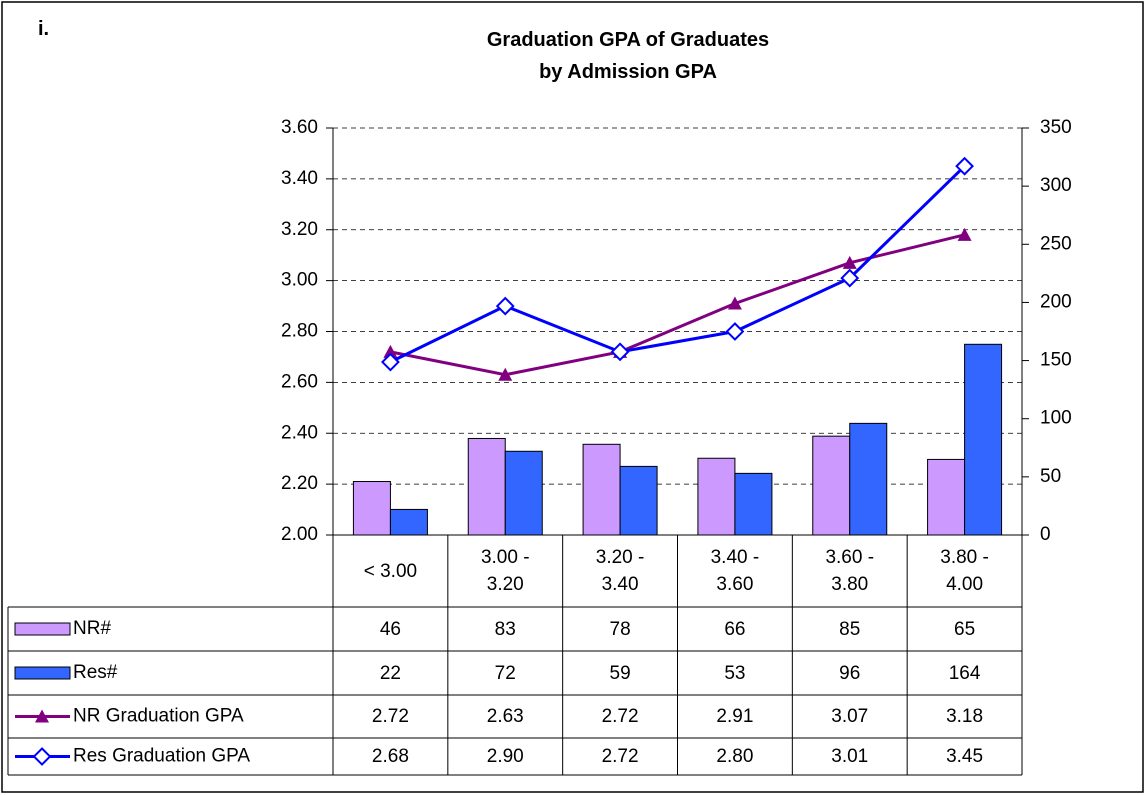  Describe the element at coordinates (964, 673) in the screenshot. I see `table-cell: 164` at that location.